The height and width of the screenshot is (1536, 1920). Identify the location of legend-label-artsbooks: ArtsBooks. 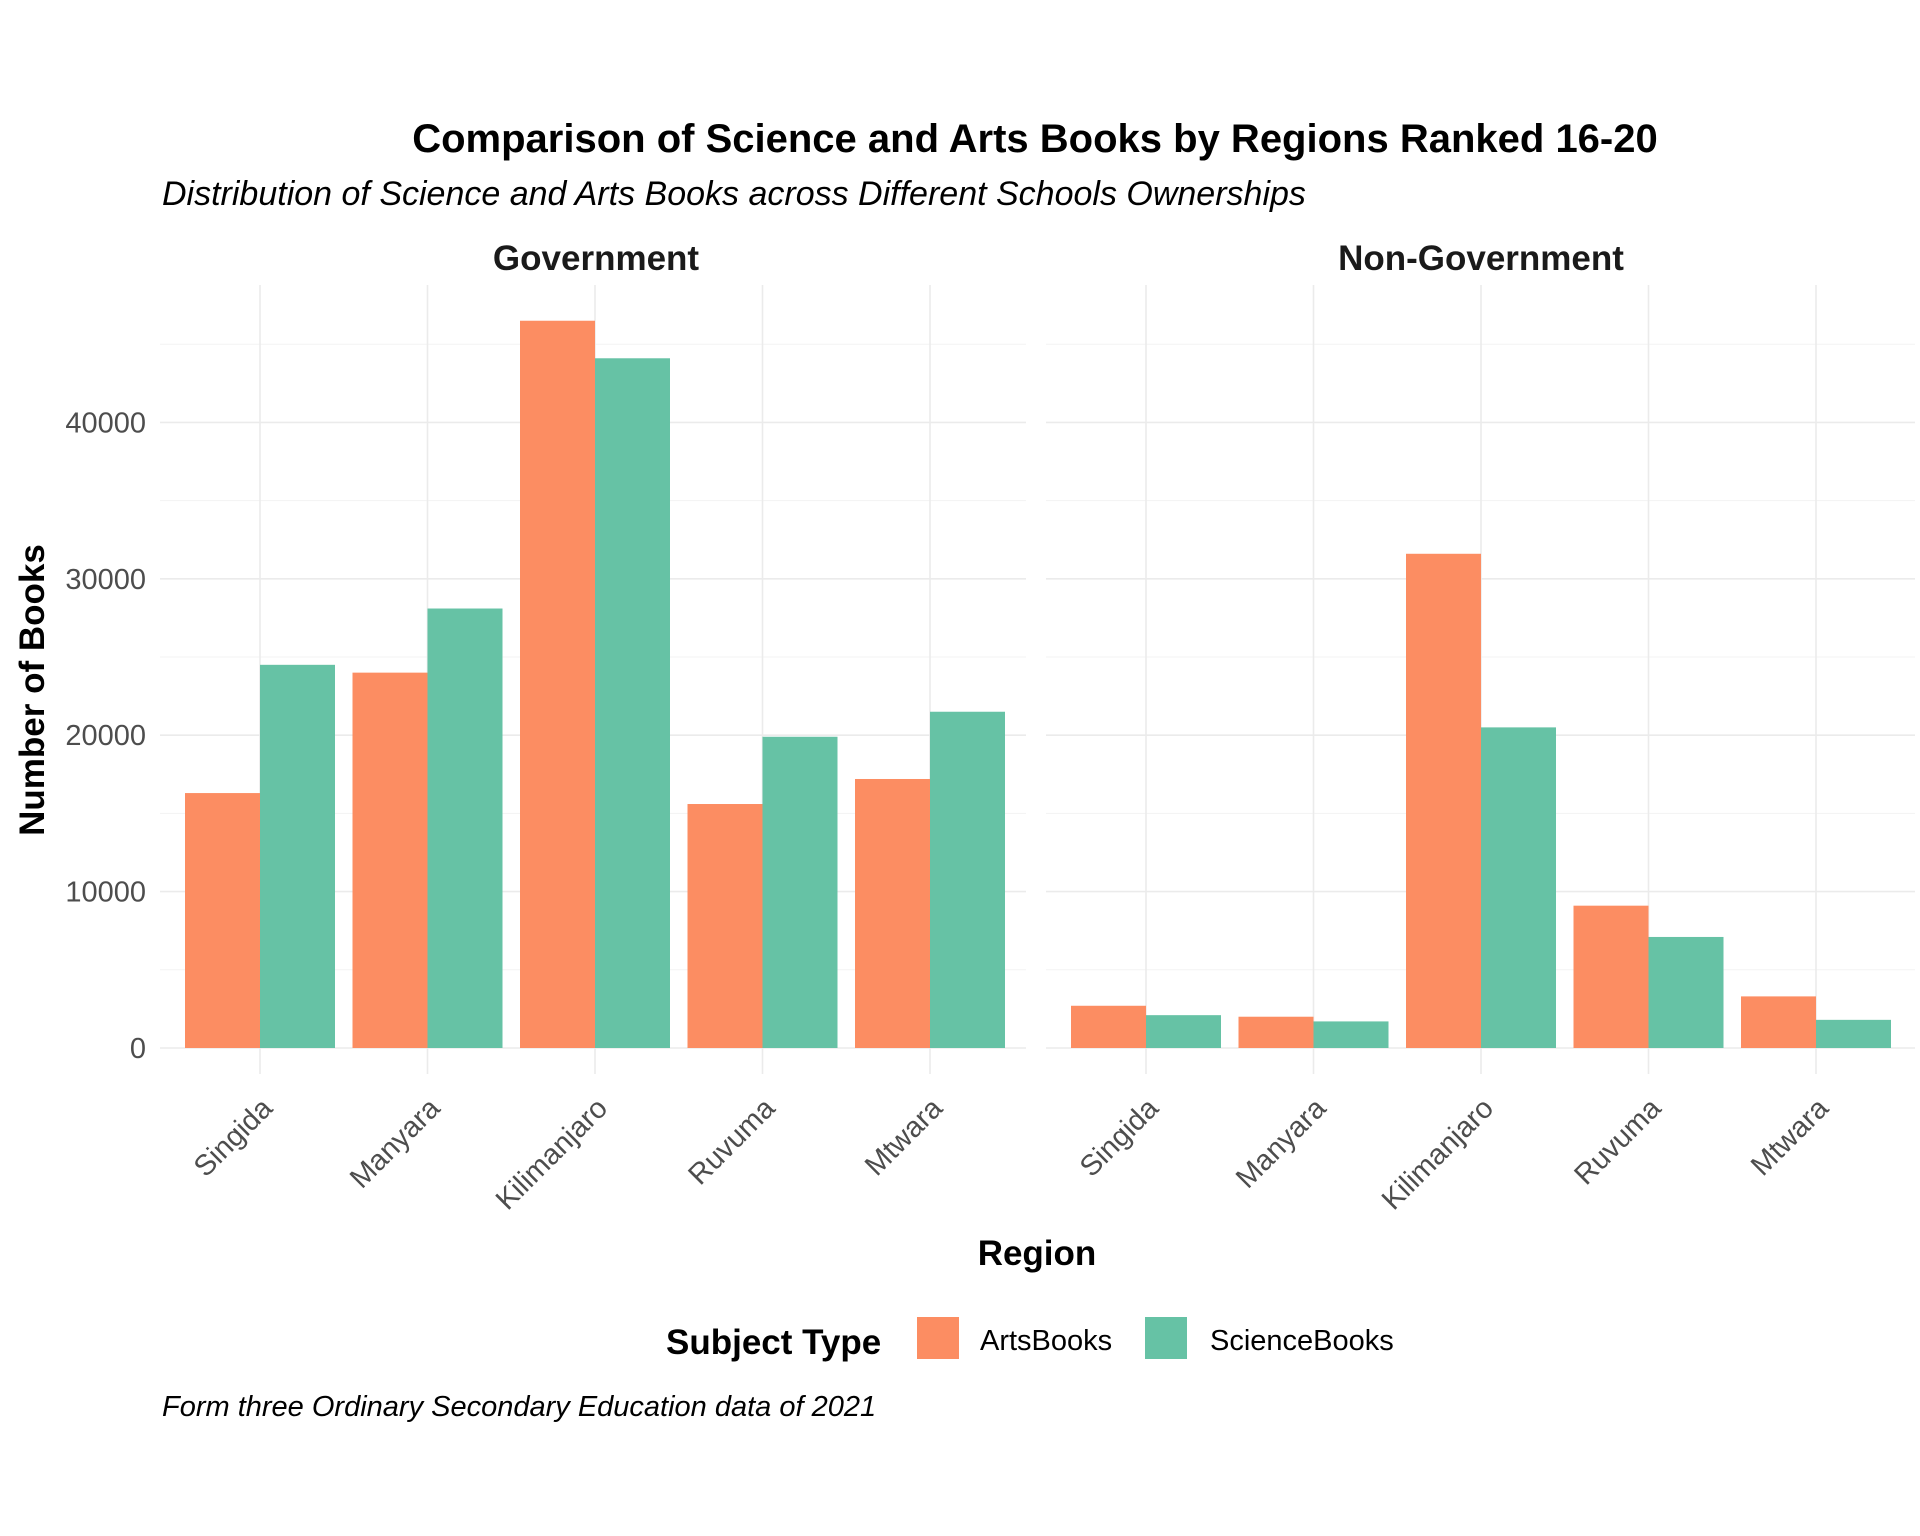
(1046, 1341).